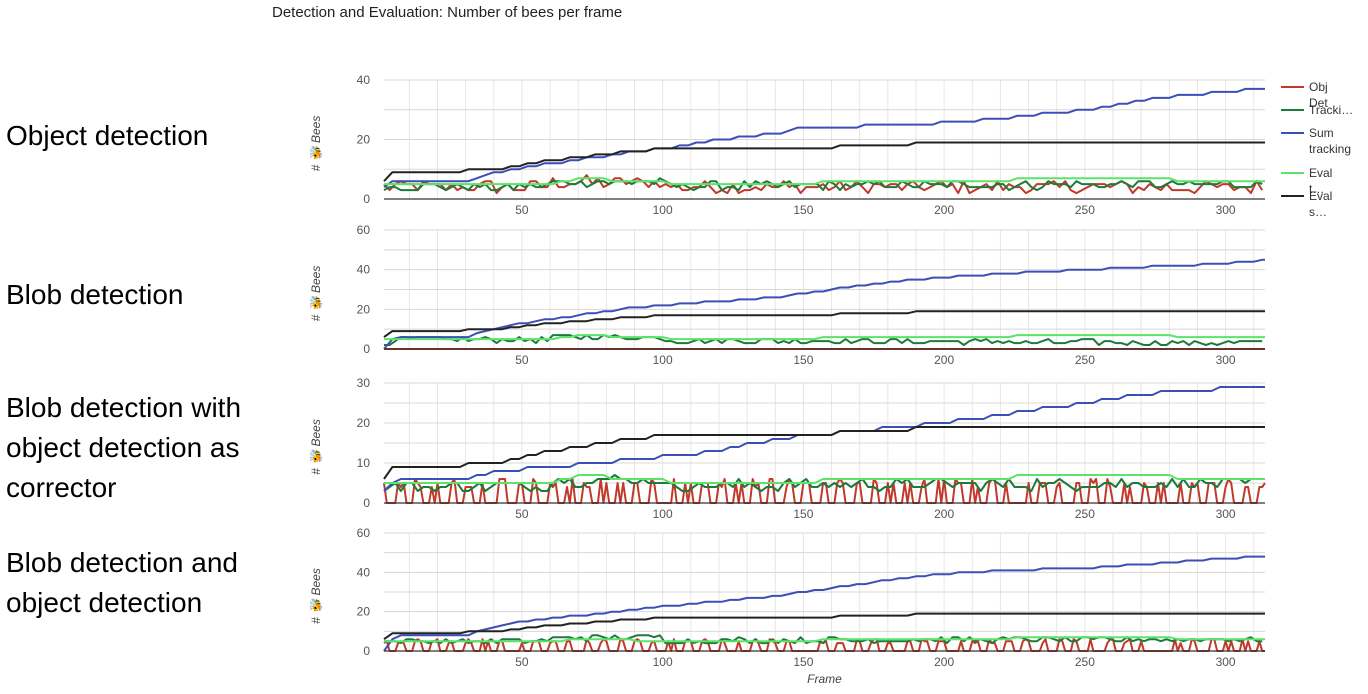 This screenshot has height=694, width=1368. Describe the element at coordinates (1318, 87) in the screenshot. I see `legend-label: Obj` at that location.